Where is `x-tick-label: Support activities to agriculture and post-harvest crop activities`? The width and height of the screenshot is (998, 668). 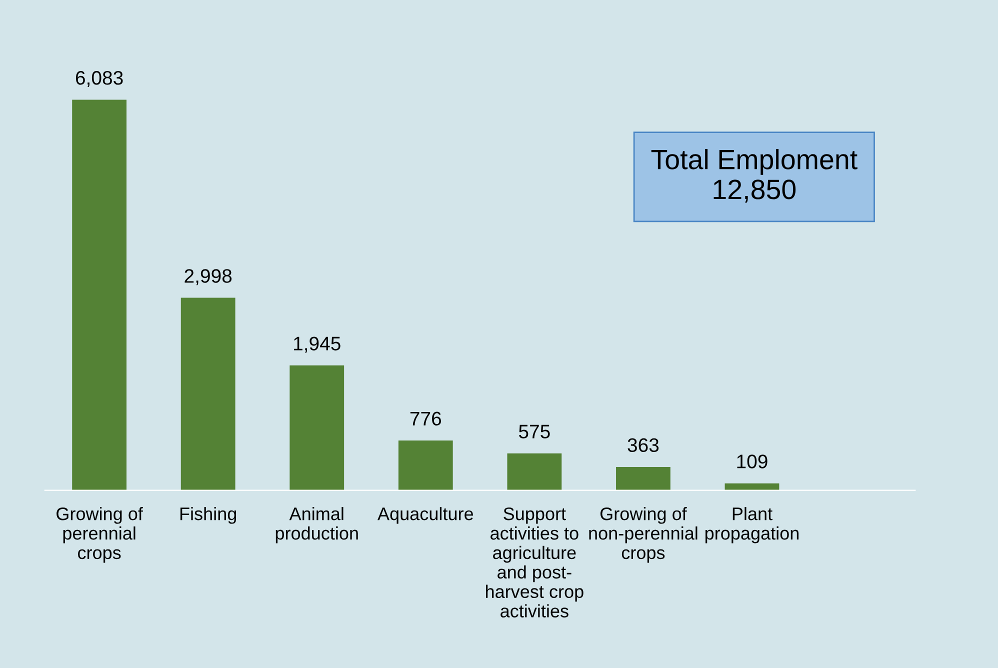 x-tick-label: Support activities to agriculture and post-harvest crop activities is located at coordinates (535, 562).